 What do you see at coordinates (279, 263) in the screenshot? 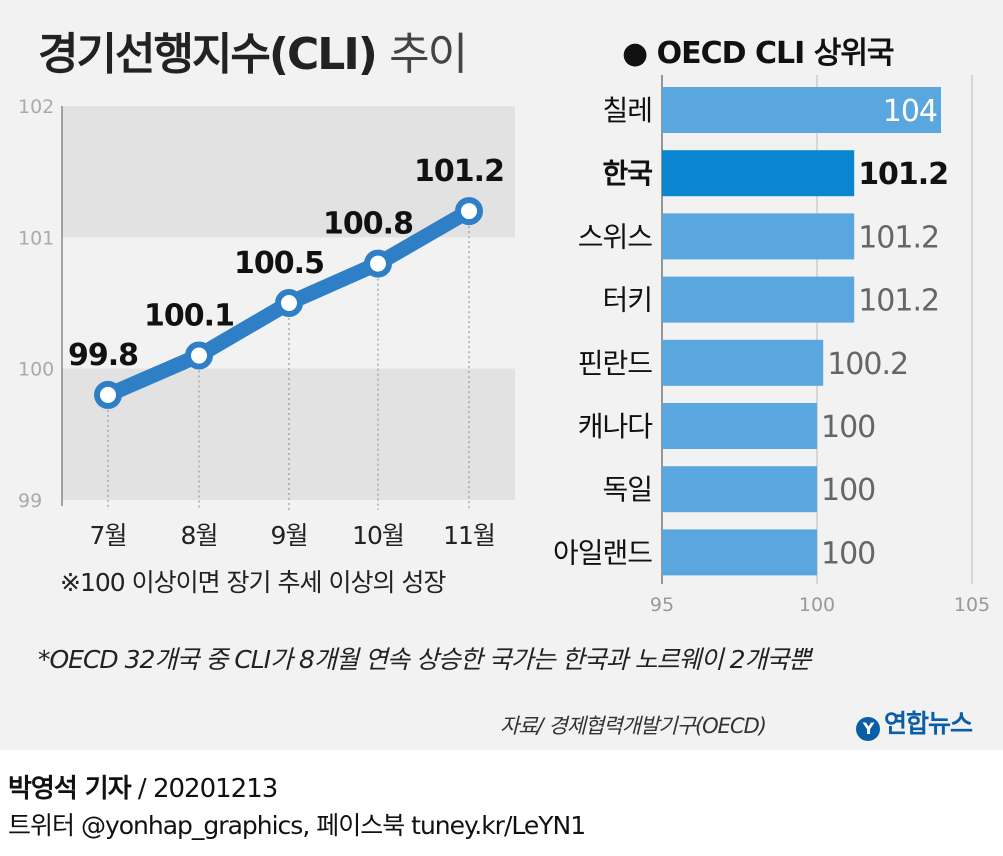
I see `data-label: 100.5` at bounding box center [279, 263].